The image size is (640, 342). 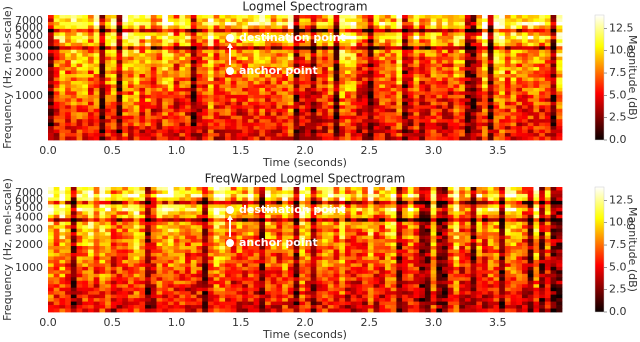 What do you see at coordinates (618, 139) in the screenshot?
I see `colorbar-tick-label: 0.0` at bounding box center [618, 139].